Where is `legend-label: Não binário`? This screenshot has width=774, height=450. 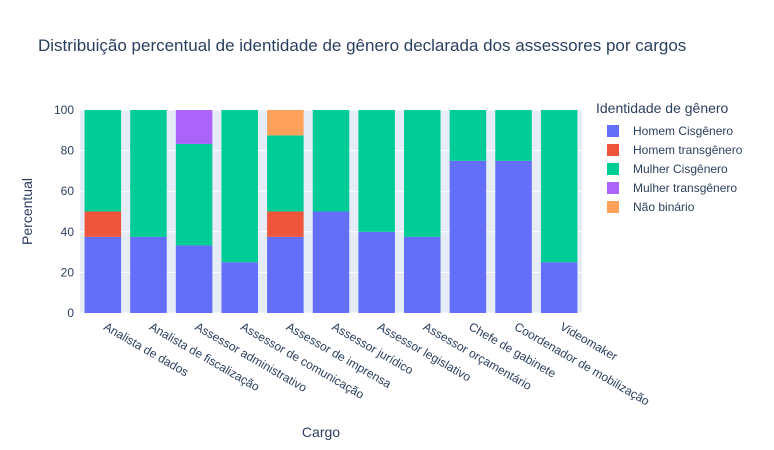 legend-label: Não binário is located at coordinates (664, 207).